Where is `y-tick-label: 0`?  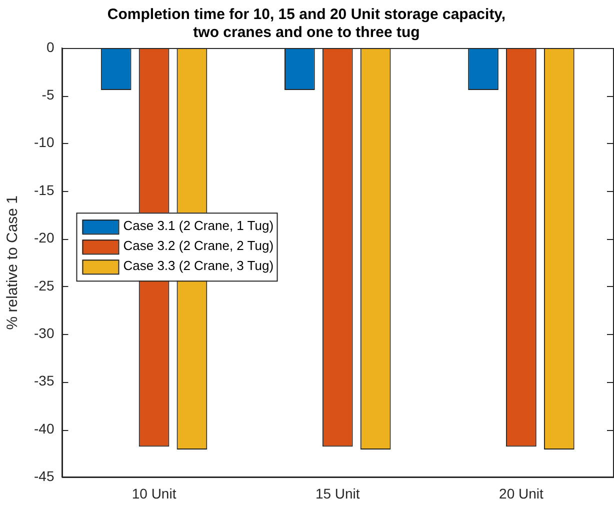 y-tick-label: 0 is located at coordinates (50, 46).